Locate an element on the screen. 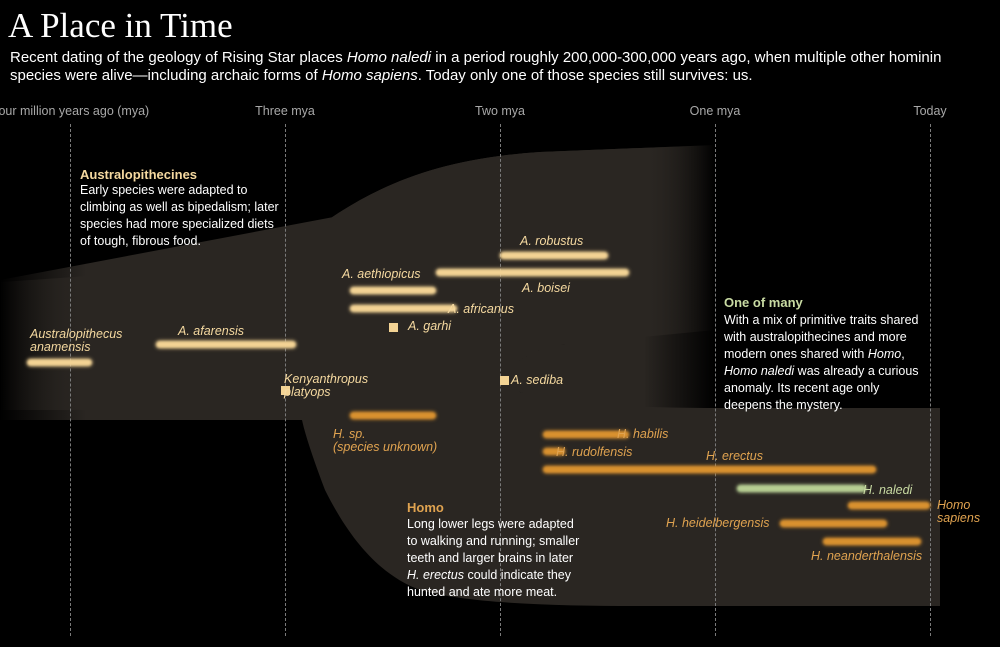 Image resolution: width=1000 pixels, height=647 pixels. axis-label: Three mya is located at coordinates (285, 111).